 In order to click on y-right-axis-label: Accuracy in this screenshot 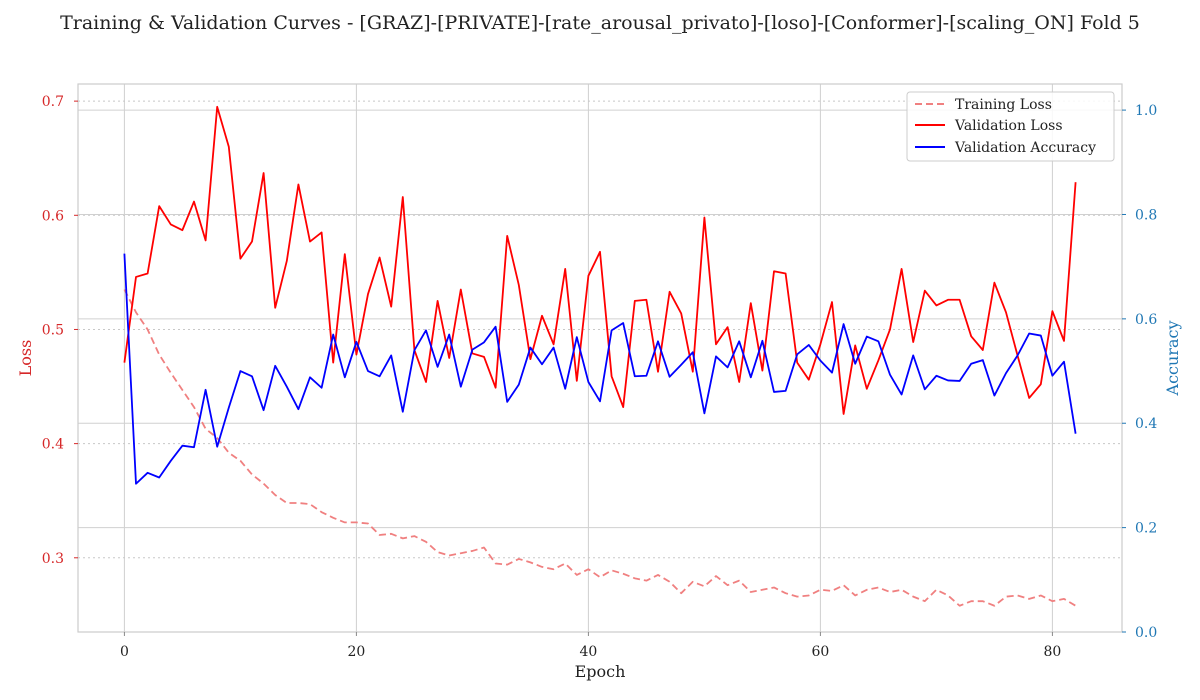, I will do `click(1172, 359)`.